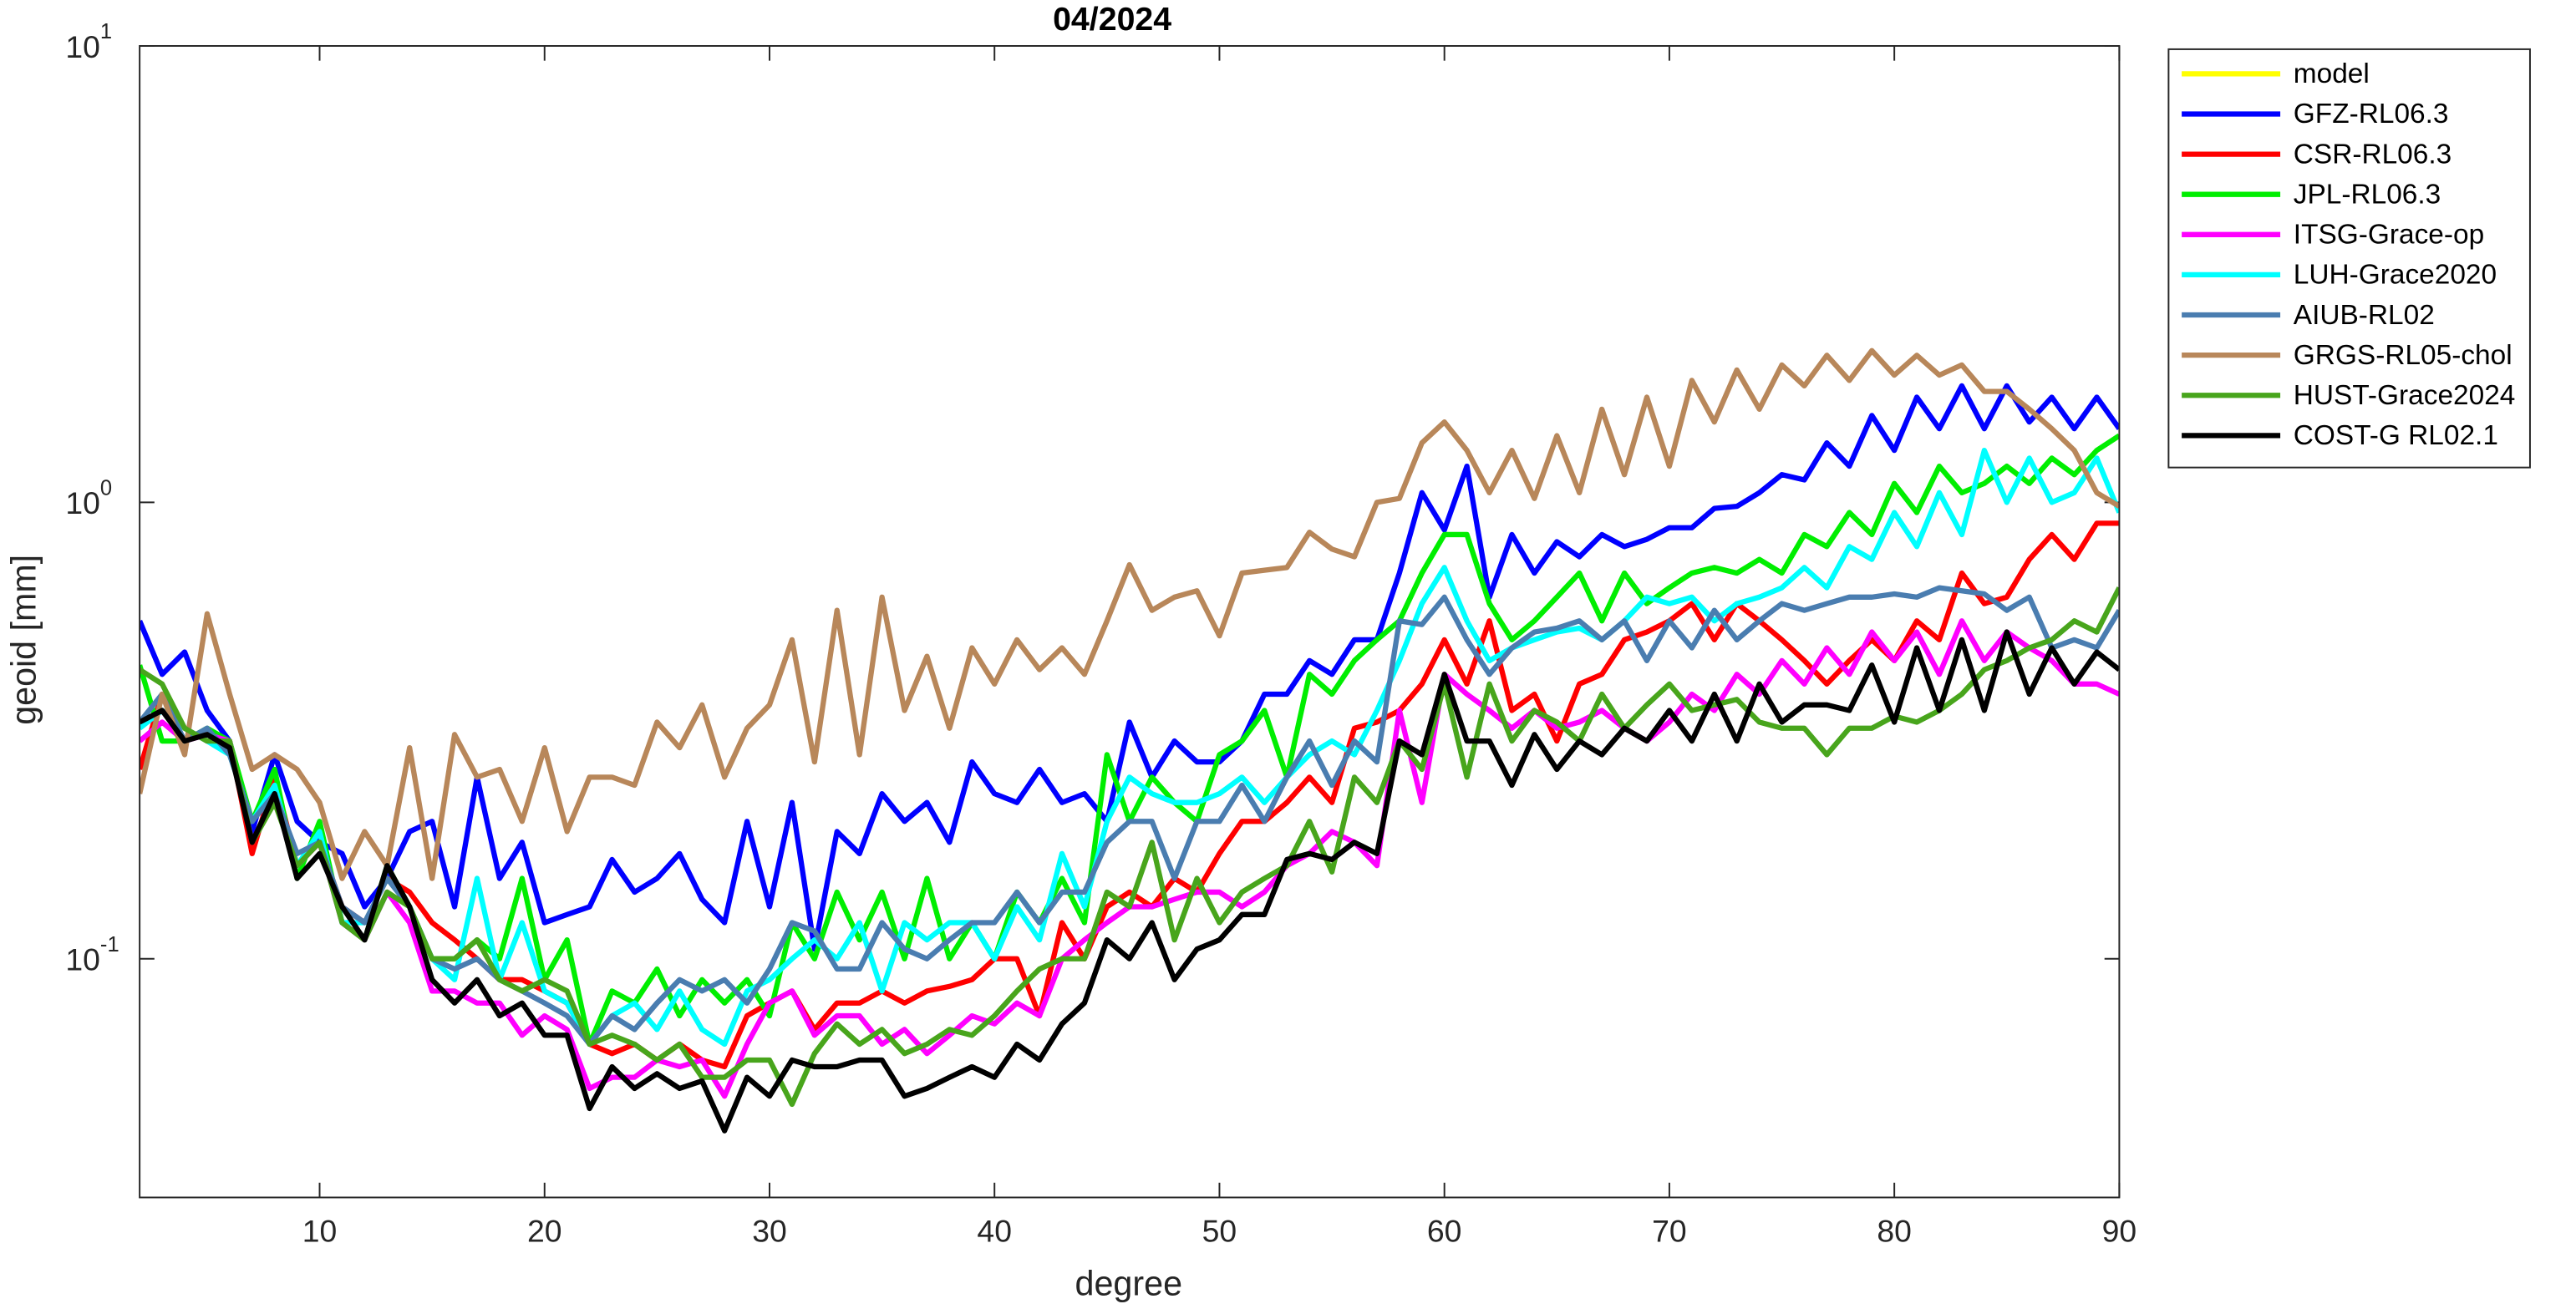 Image resolution: width=2576 pixels, height=1309 pixels. Describe the element at coordinates (2373, 154) in the screenshot. I see `legend-label: CSR-RL06.3` at that location.